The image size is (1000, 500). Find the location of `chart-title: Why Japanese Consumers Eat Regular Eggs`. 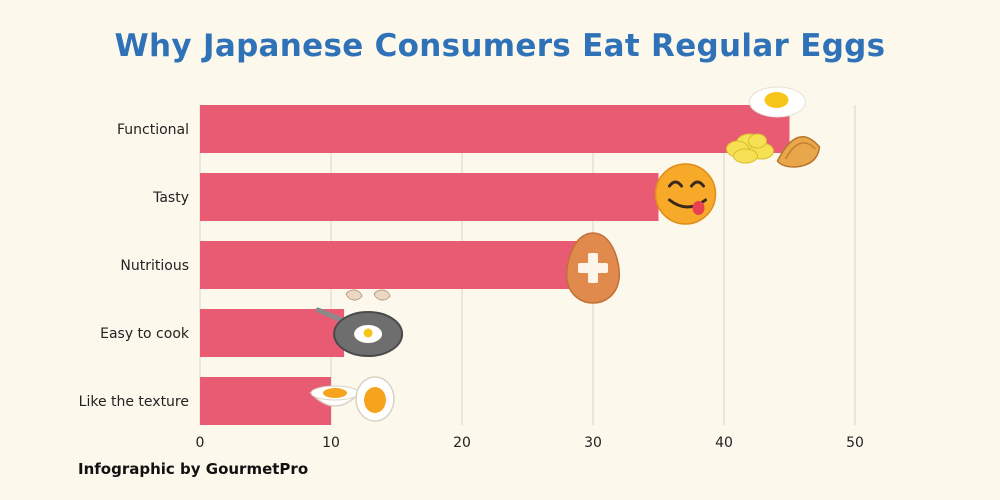

chart-title: Why Japanese Consumers Eat Regular Eggs is located at coordinates (500, 46).